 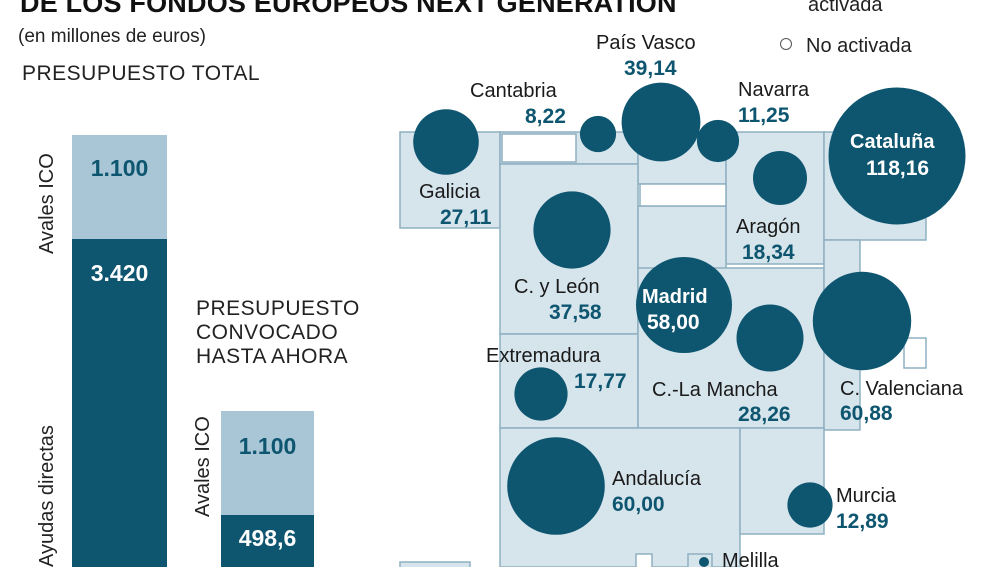 What do you see at coordinates (267, 446) in the screenshot?
I see `convened-ico-value: 1.100` at bounding box center [267, 446].